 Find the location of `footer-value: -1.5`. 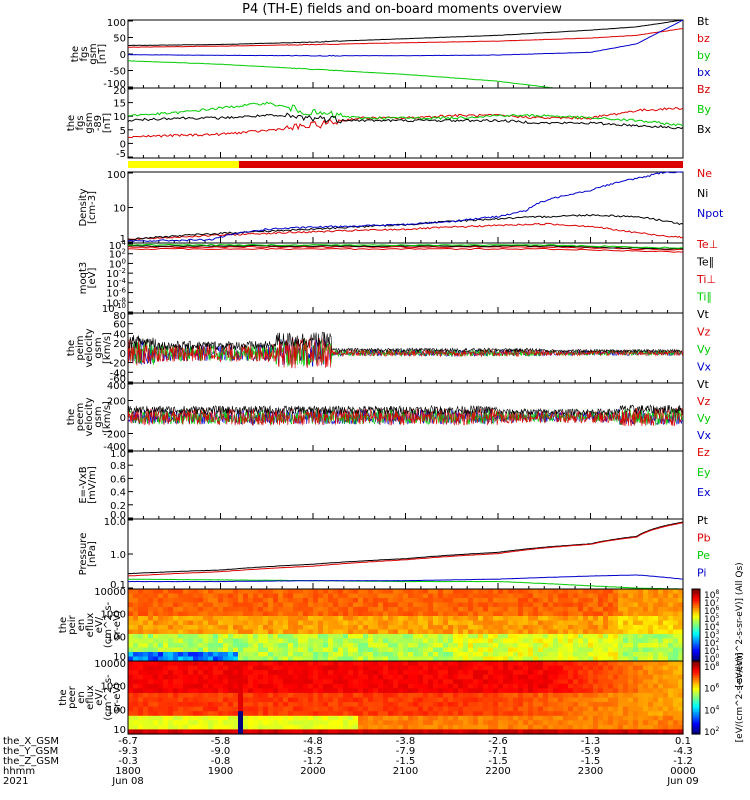

footer-value: -1.5 is located at coordinates (591, 761).